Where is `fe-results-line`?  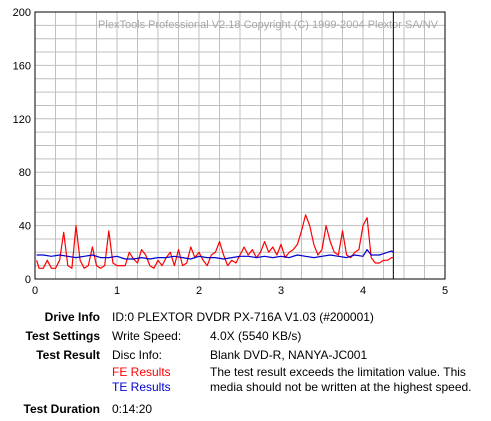 fe-results-line is located at coordinates (215, 241).